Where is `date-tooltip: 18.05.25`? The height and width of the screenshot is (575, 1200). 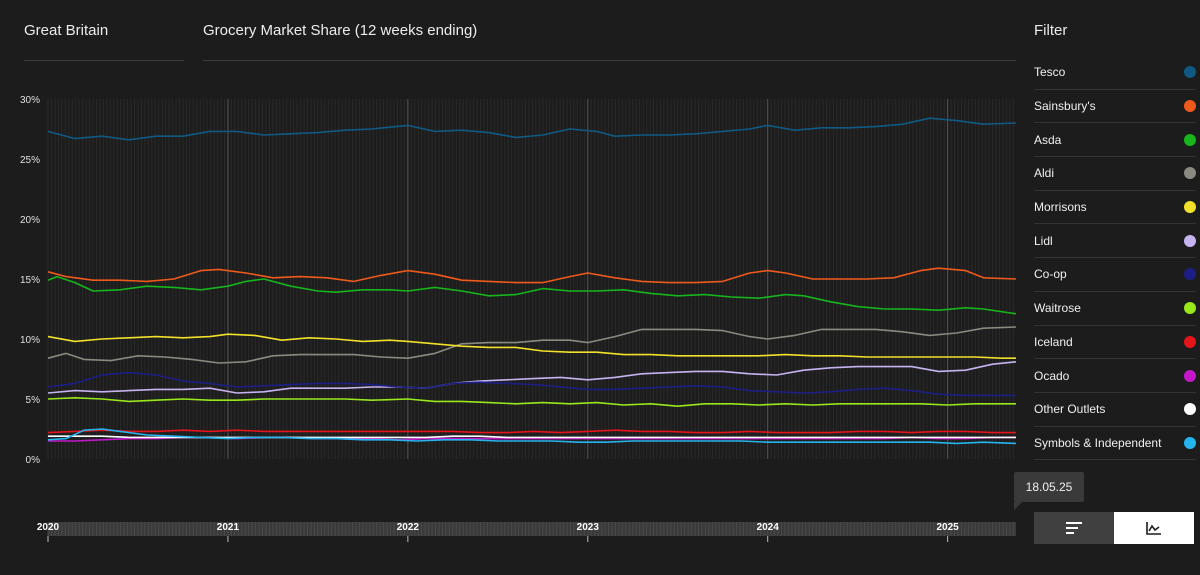
date-tooltip: 18.05.25 is located at coordinates (1049, 491).